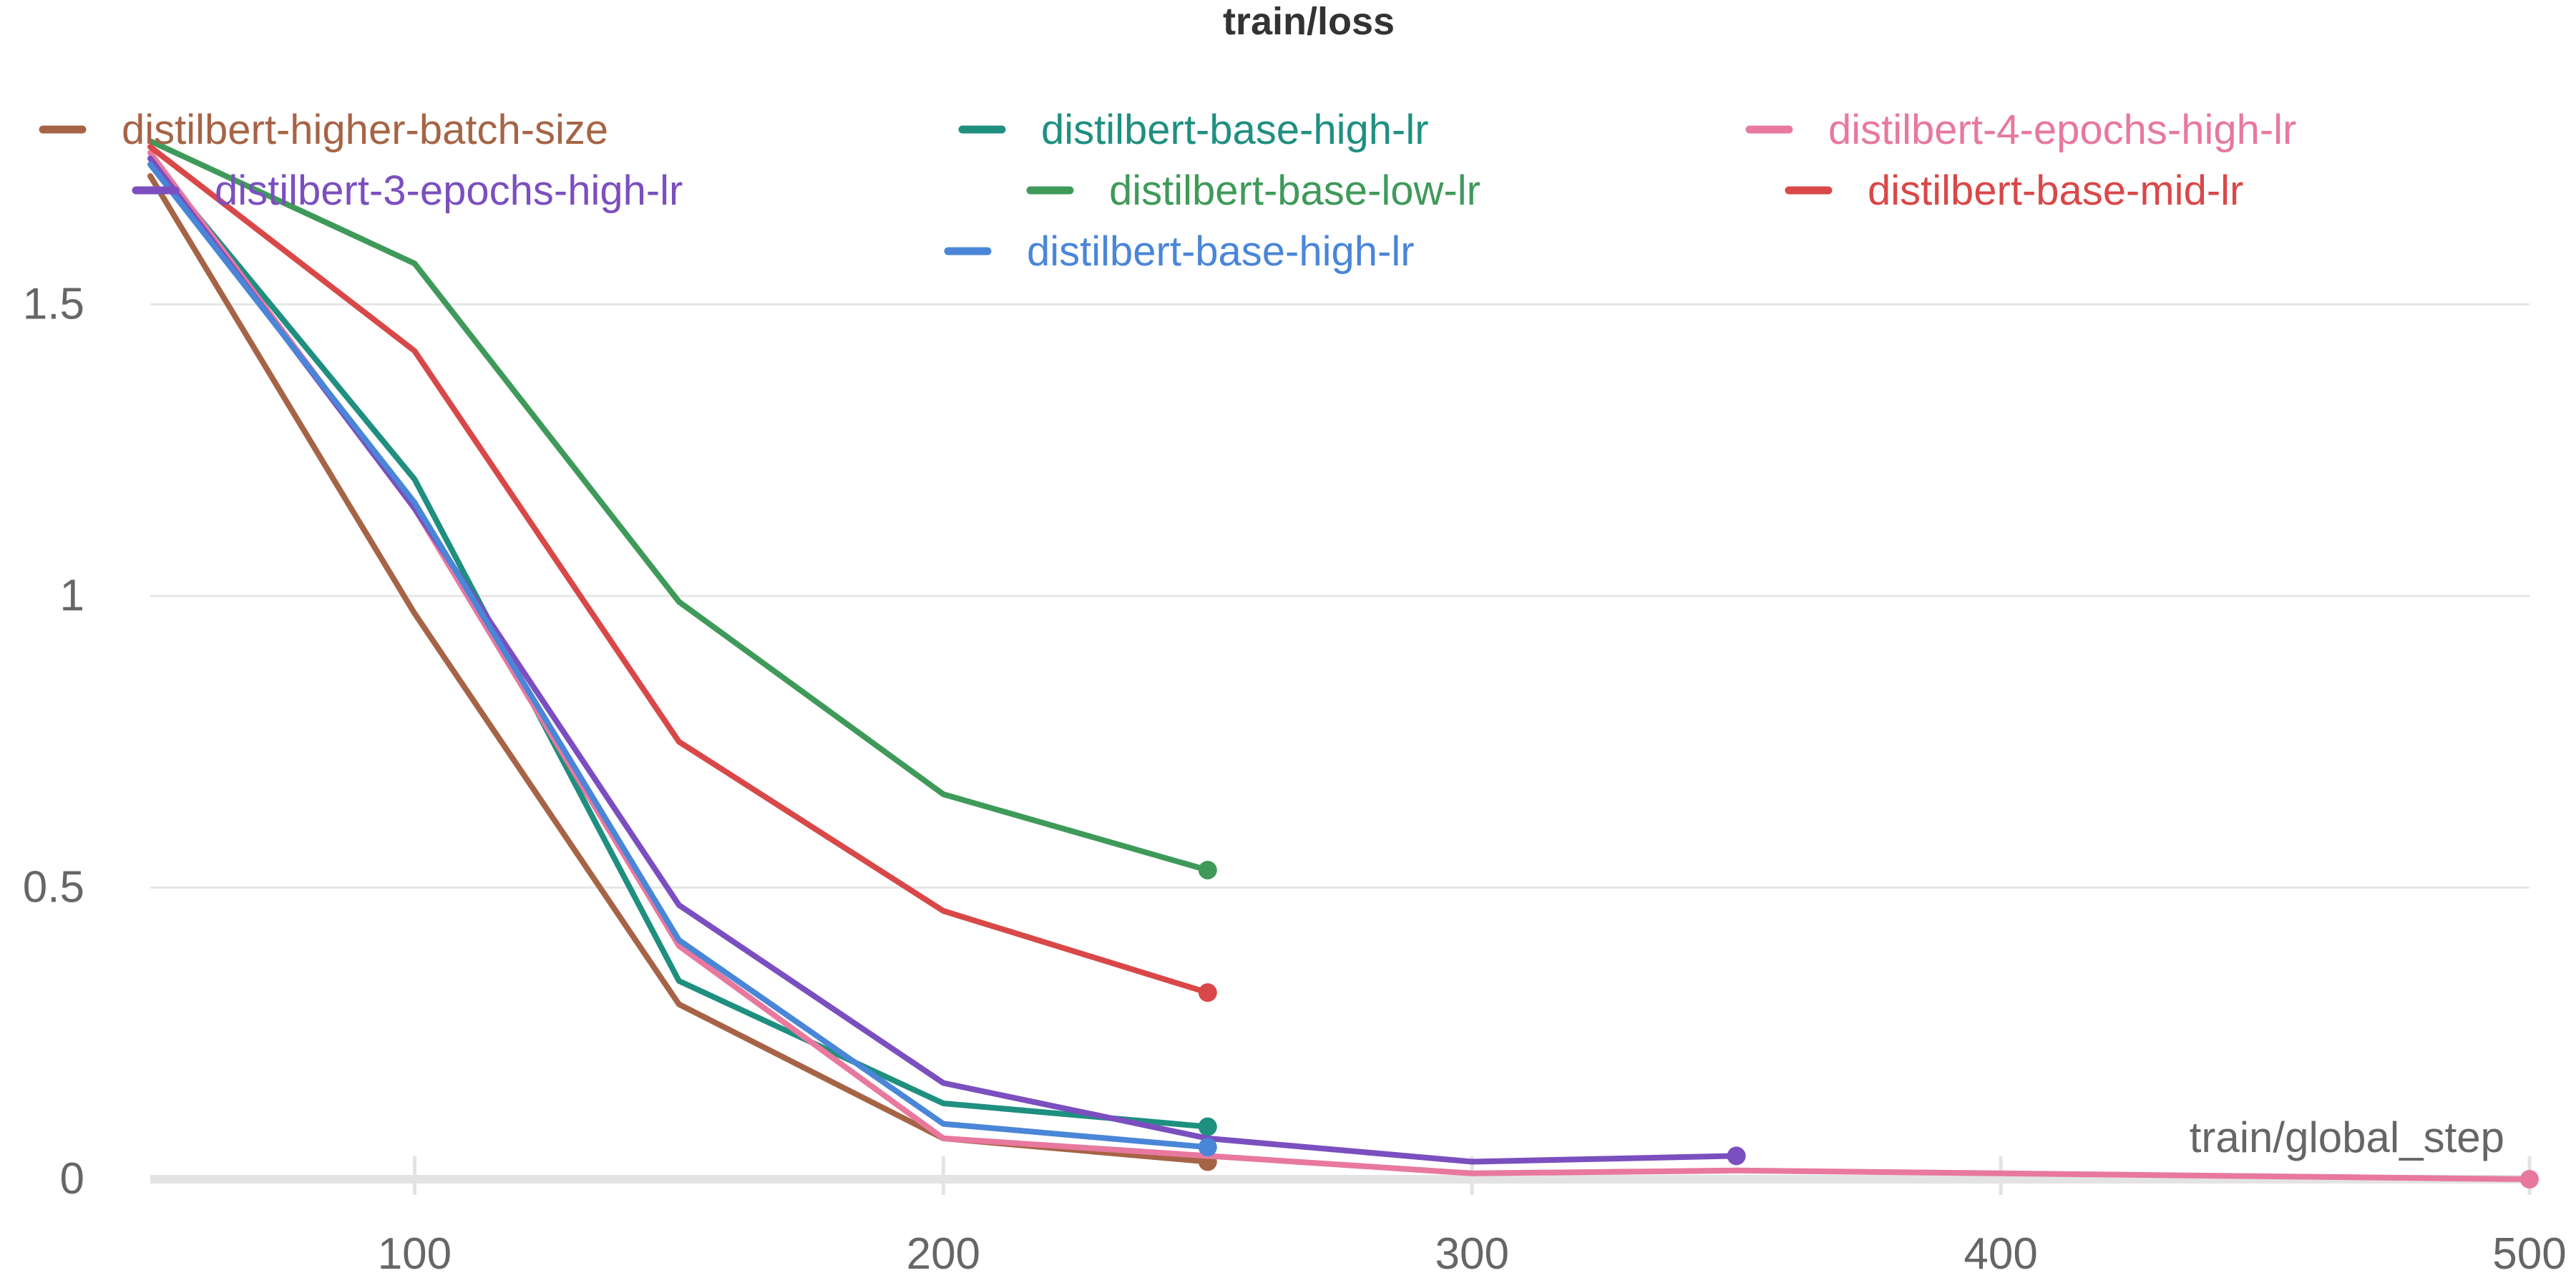  Describe the element at coordinates (2529, 1254) in the screenshot. I see `x-tick-label: 500` at that location.